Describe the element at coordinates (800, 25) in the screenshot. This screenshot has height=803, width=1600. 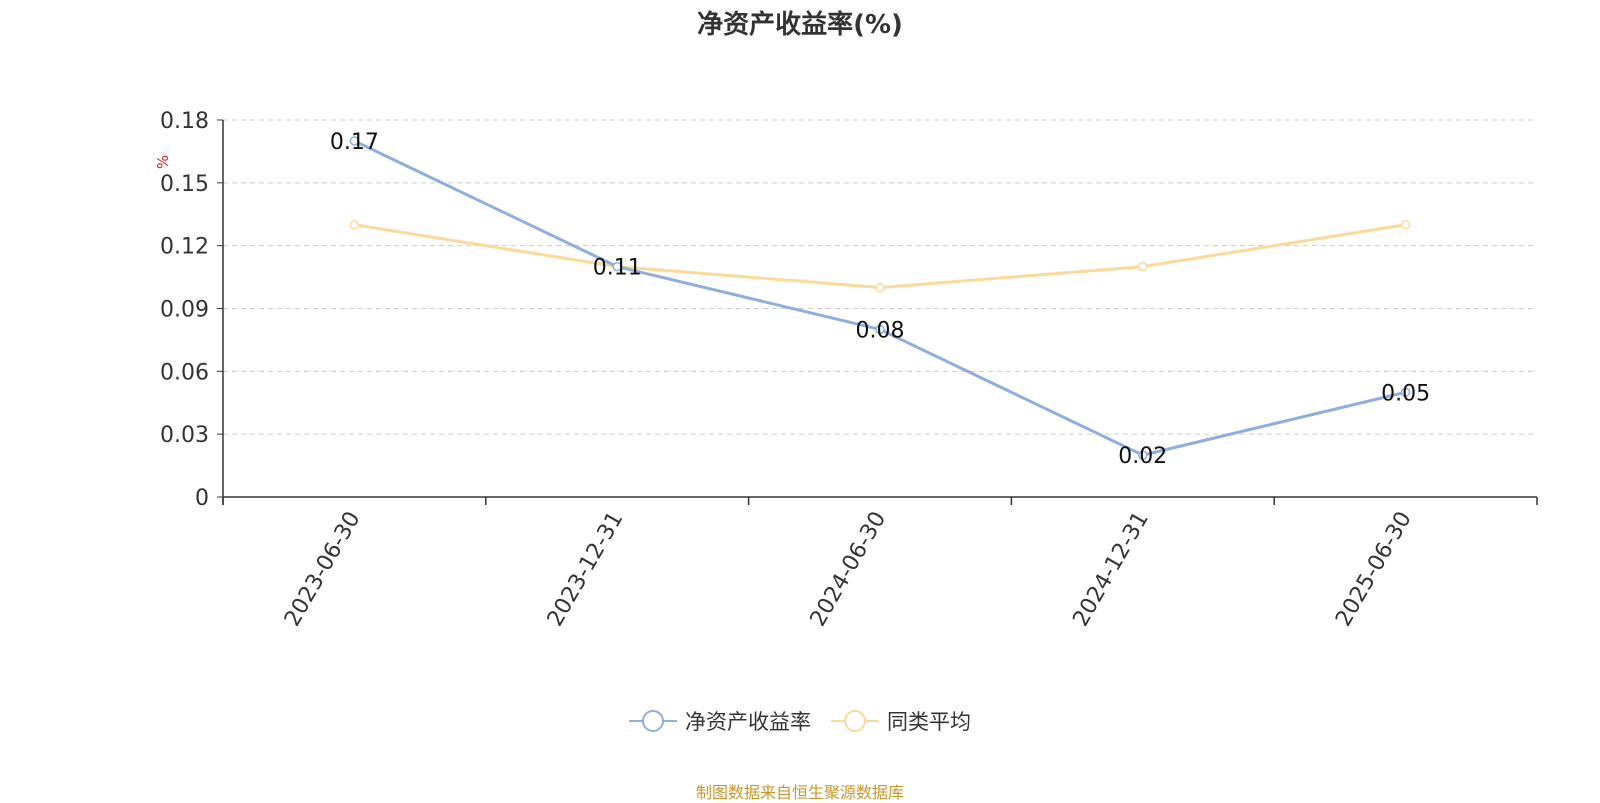
I see `chart-title: 净资产收益率(%)` at that location.